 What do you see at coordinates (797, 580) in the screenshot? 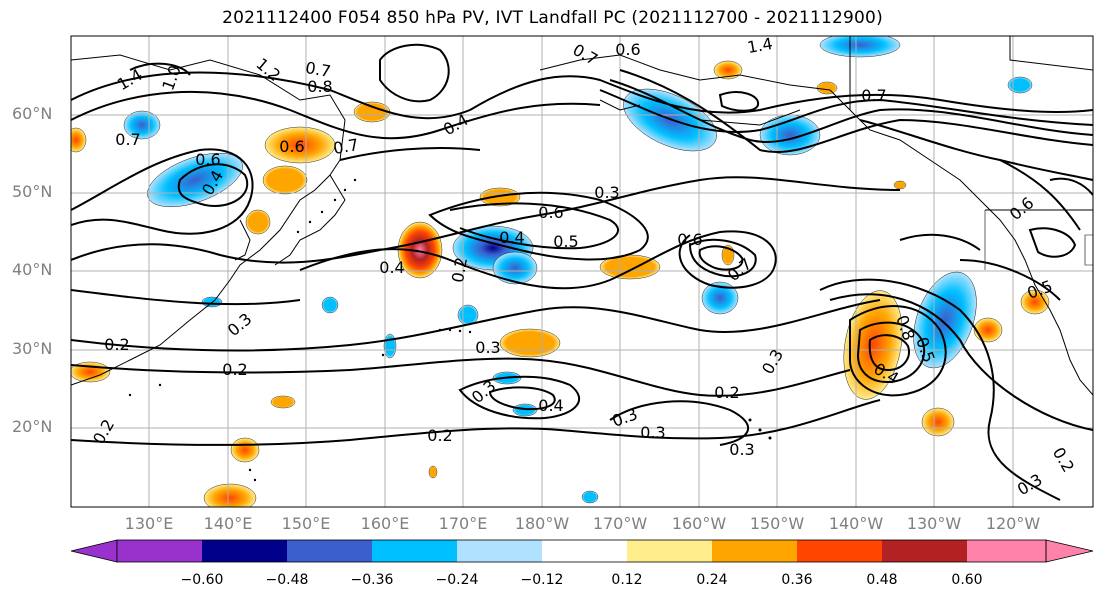
I see `colorbar-tick: 0.36` at bounding box center [797, 580].